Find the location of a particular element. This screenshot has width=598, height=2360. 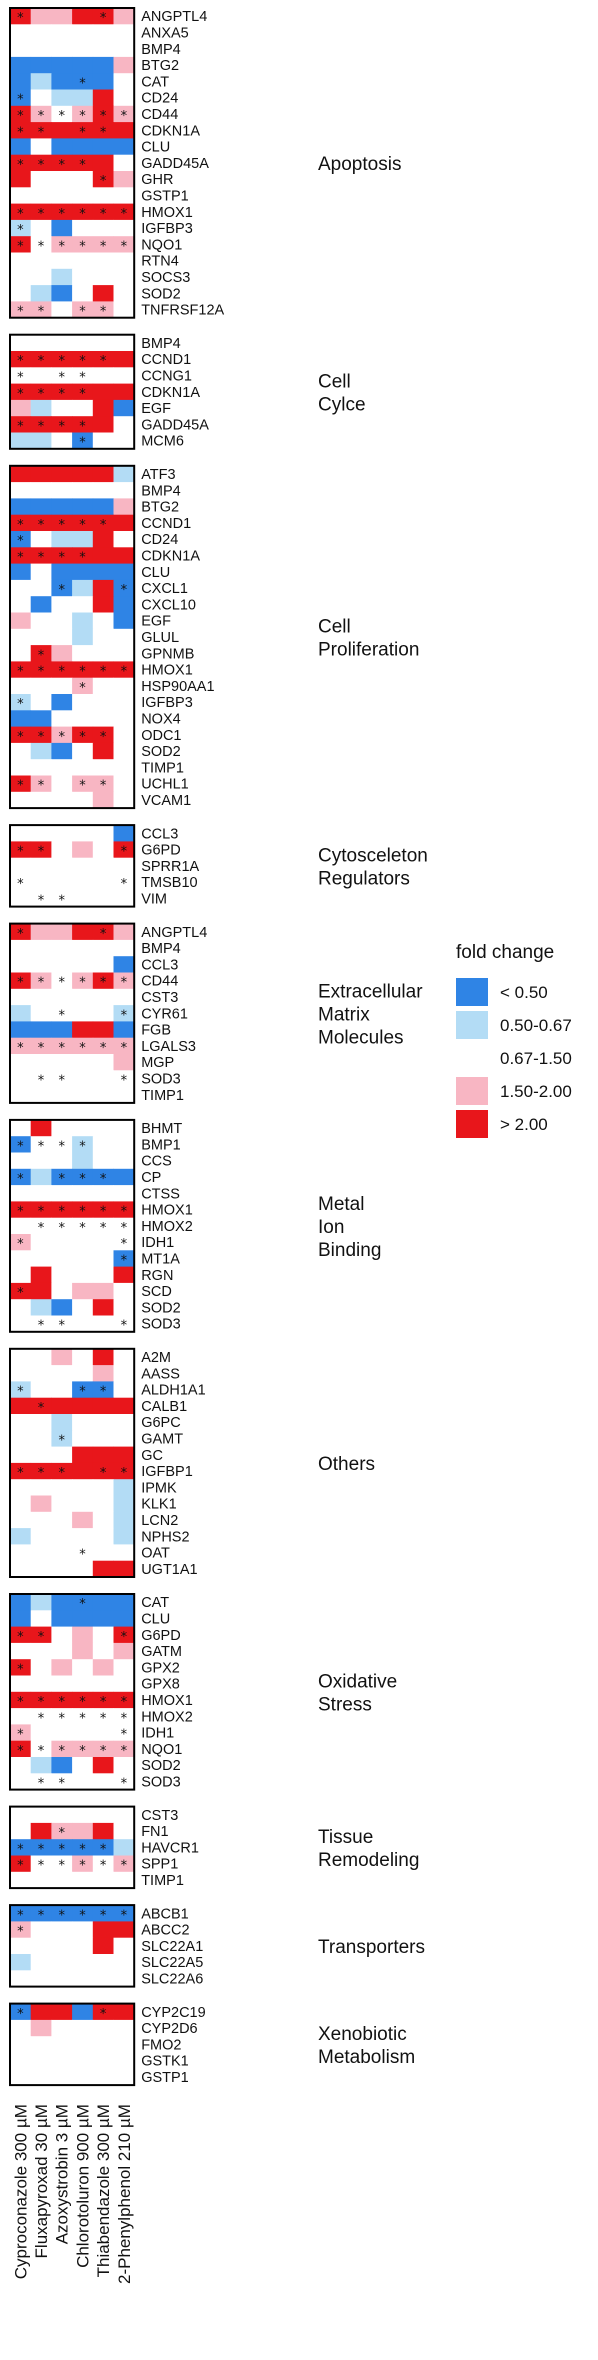

gene-label: CD24 is located at coordinates (159, 540).